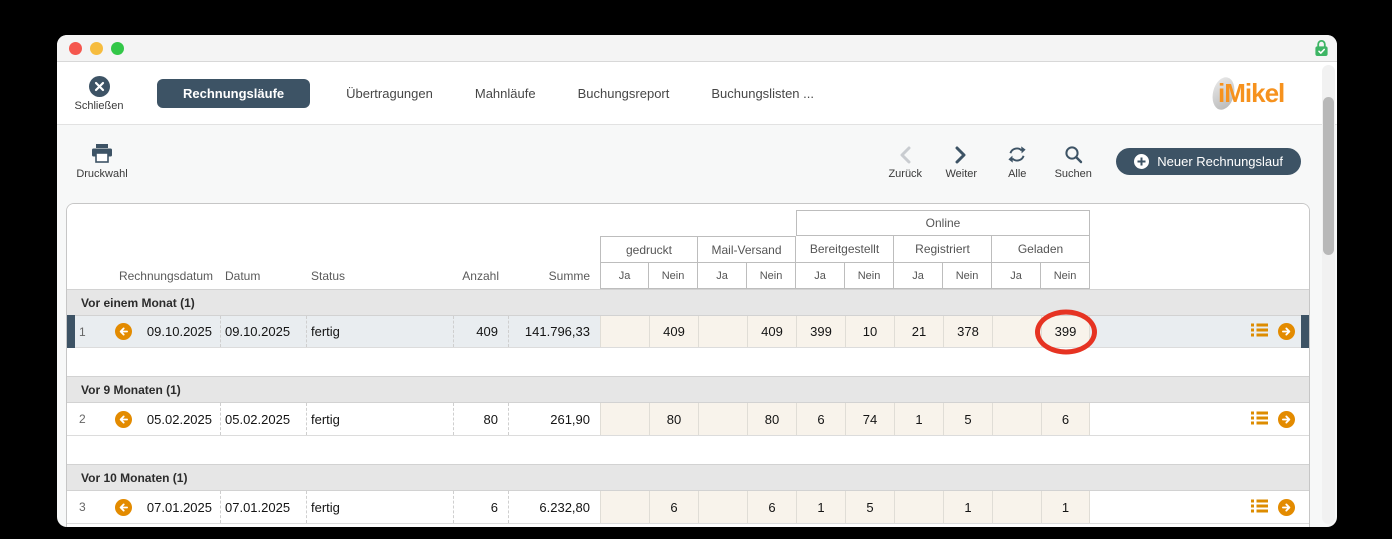 The image size is (1392, 539). What do you see at coordinates (117, 48) in the screenshot?
I see `zoom-window-button` at bounding box center [117, 48].